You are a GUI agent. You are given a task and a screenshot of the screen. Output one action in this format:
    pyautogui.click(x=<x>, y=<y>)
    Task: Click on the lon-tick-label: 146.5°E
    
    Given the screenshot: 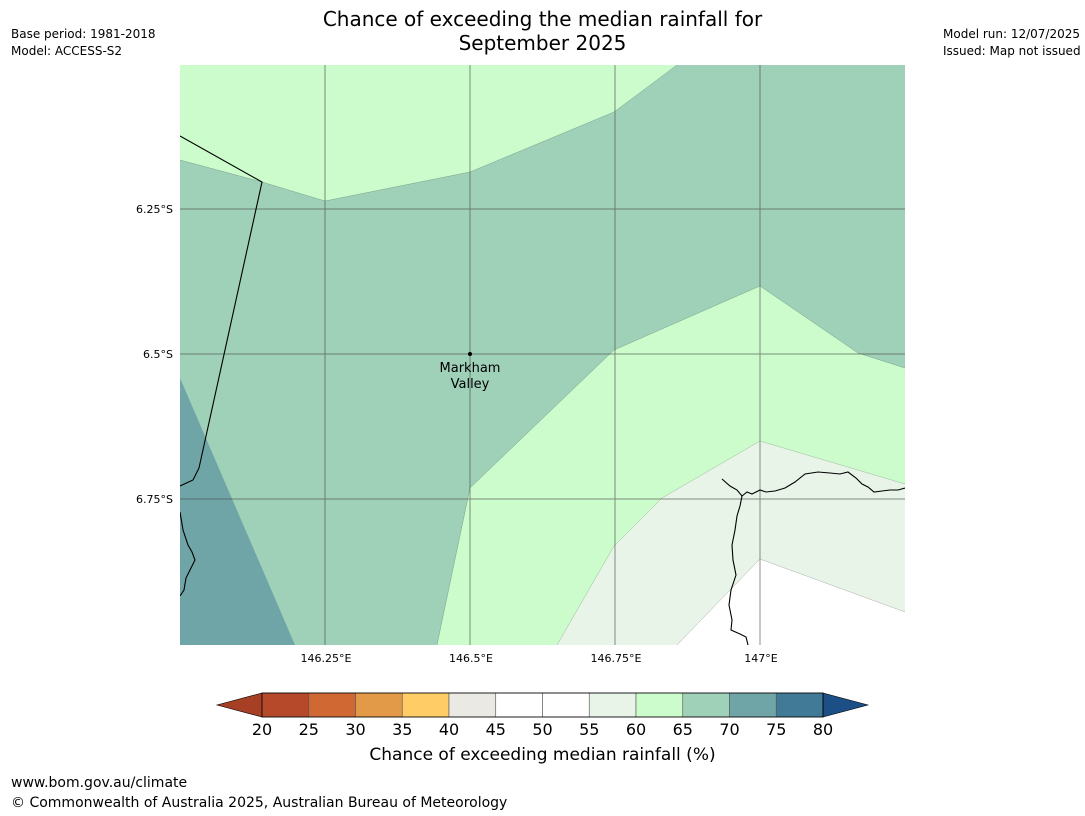 What is the action you would take?
    pyautogui.click(x=471, y=658)
    